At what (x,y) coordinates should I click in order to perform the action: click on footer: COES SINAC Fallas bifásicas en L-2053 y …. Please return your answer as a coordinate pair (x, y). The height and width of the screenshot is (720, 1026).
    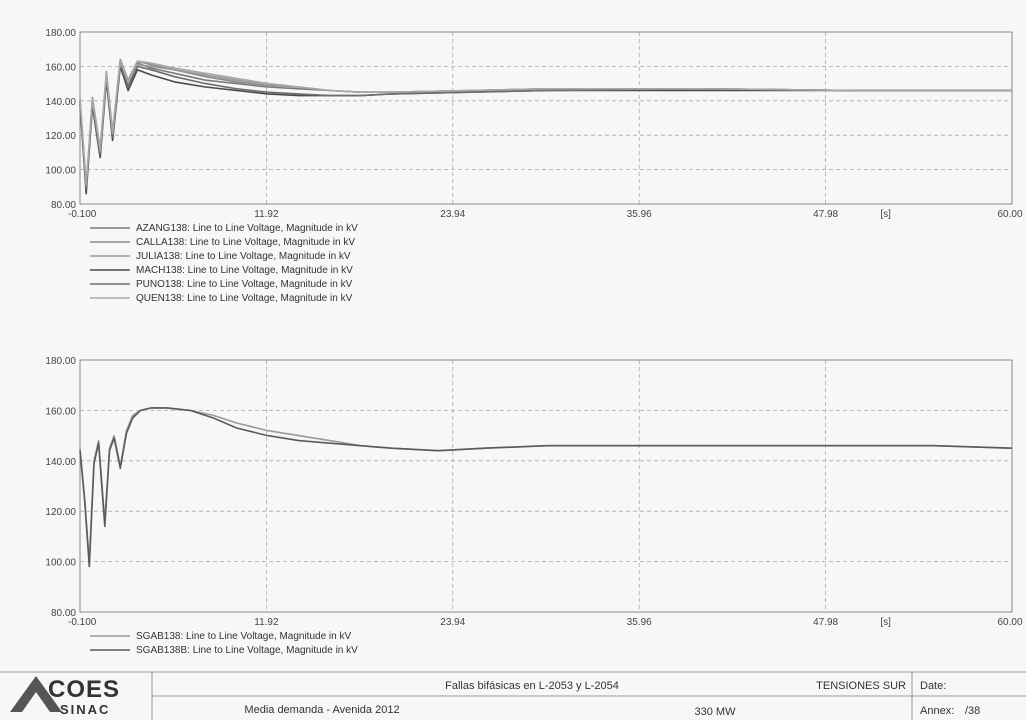
    Looking at the image, I should click on (513, 695).